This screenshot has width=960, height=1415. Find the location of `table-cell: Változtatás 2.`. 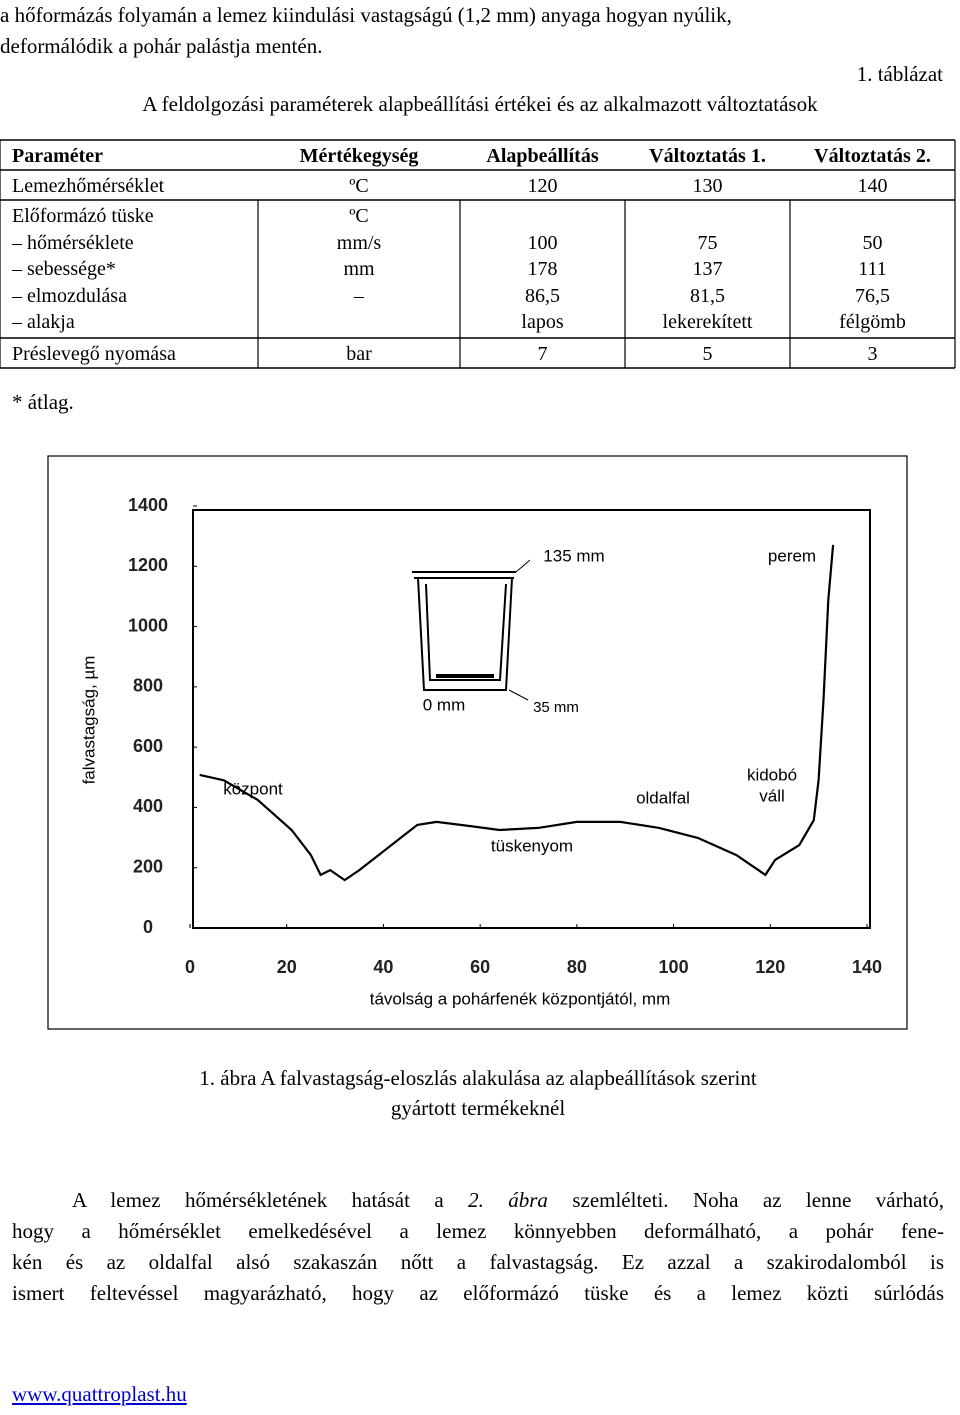

table-cell: Változtatás 2. is located at coordinates (872, 156).